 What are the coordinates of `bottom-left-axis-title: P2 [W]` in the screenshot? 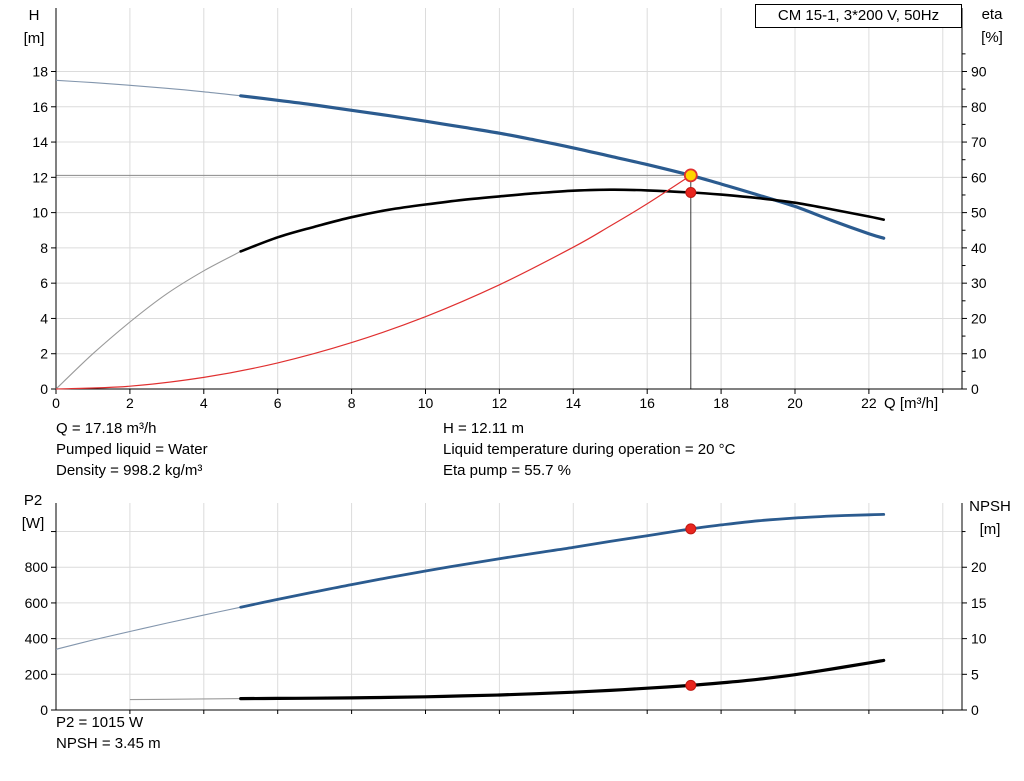 It's located at (33, 512).